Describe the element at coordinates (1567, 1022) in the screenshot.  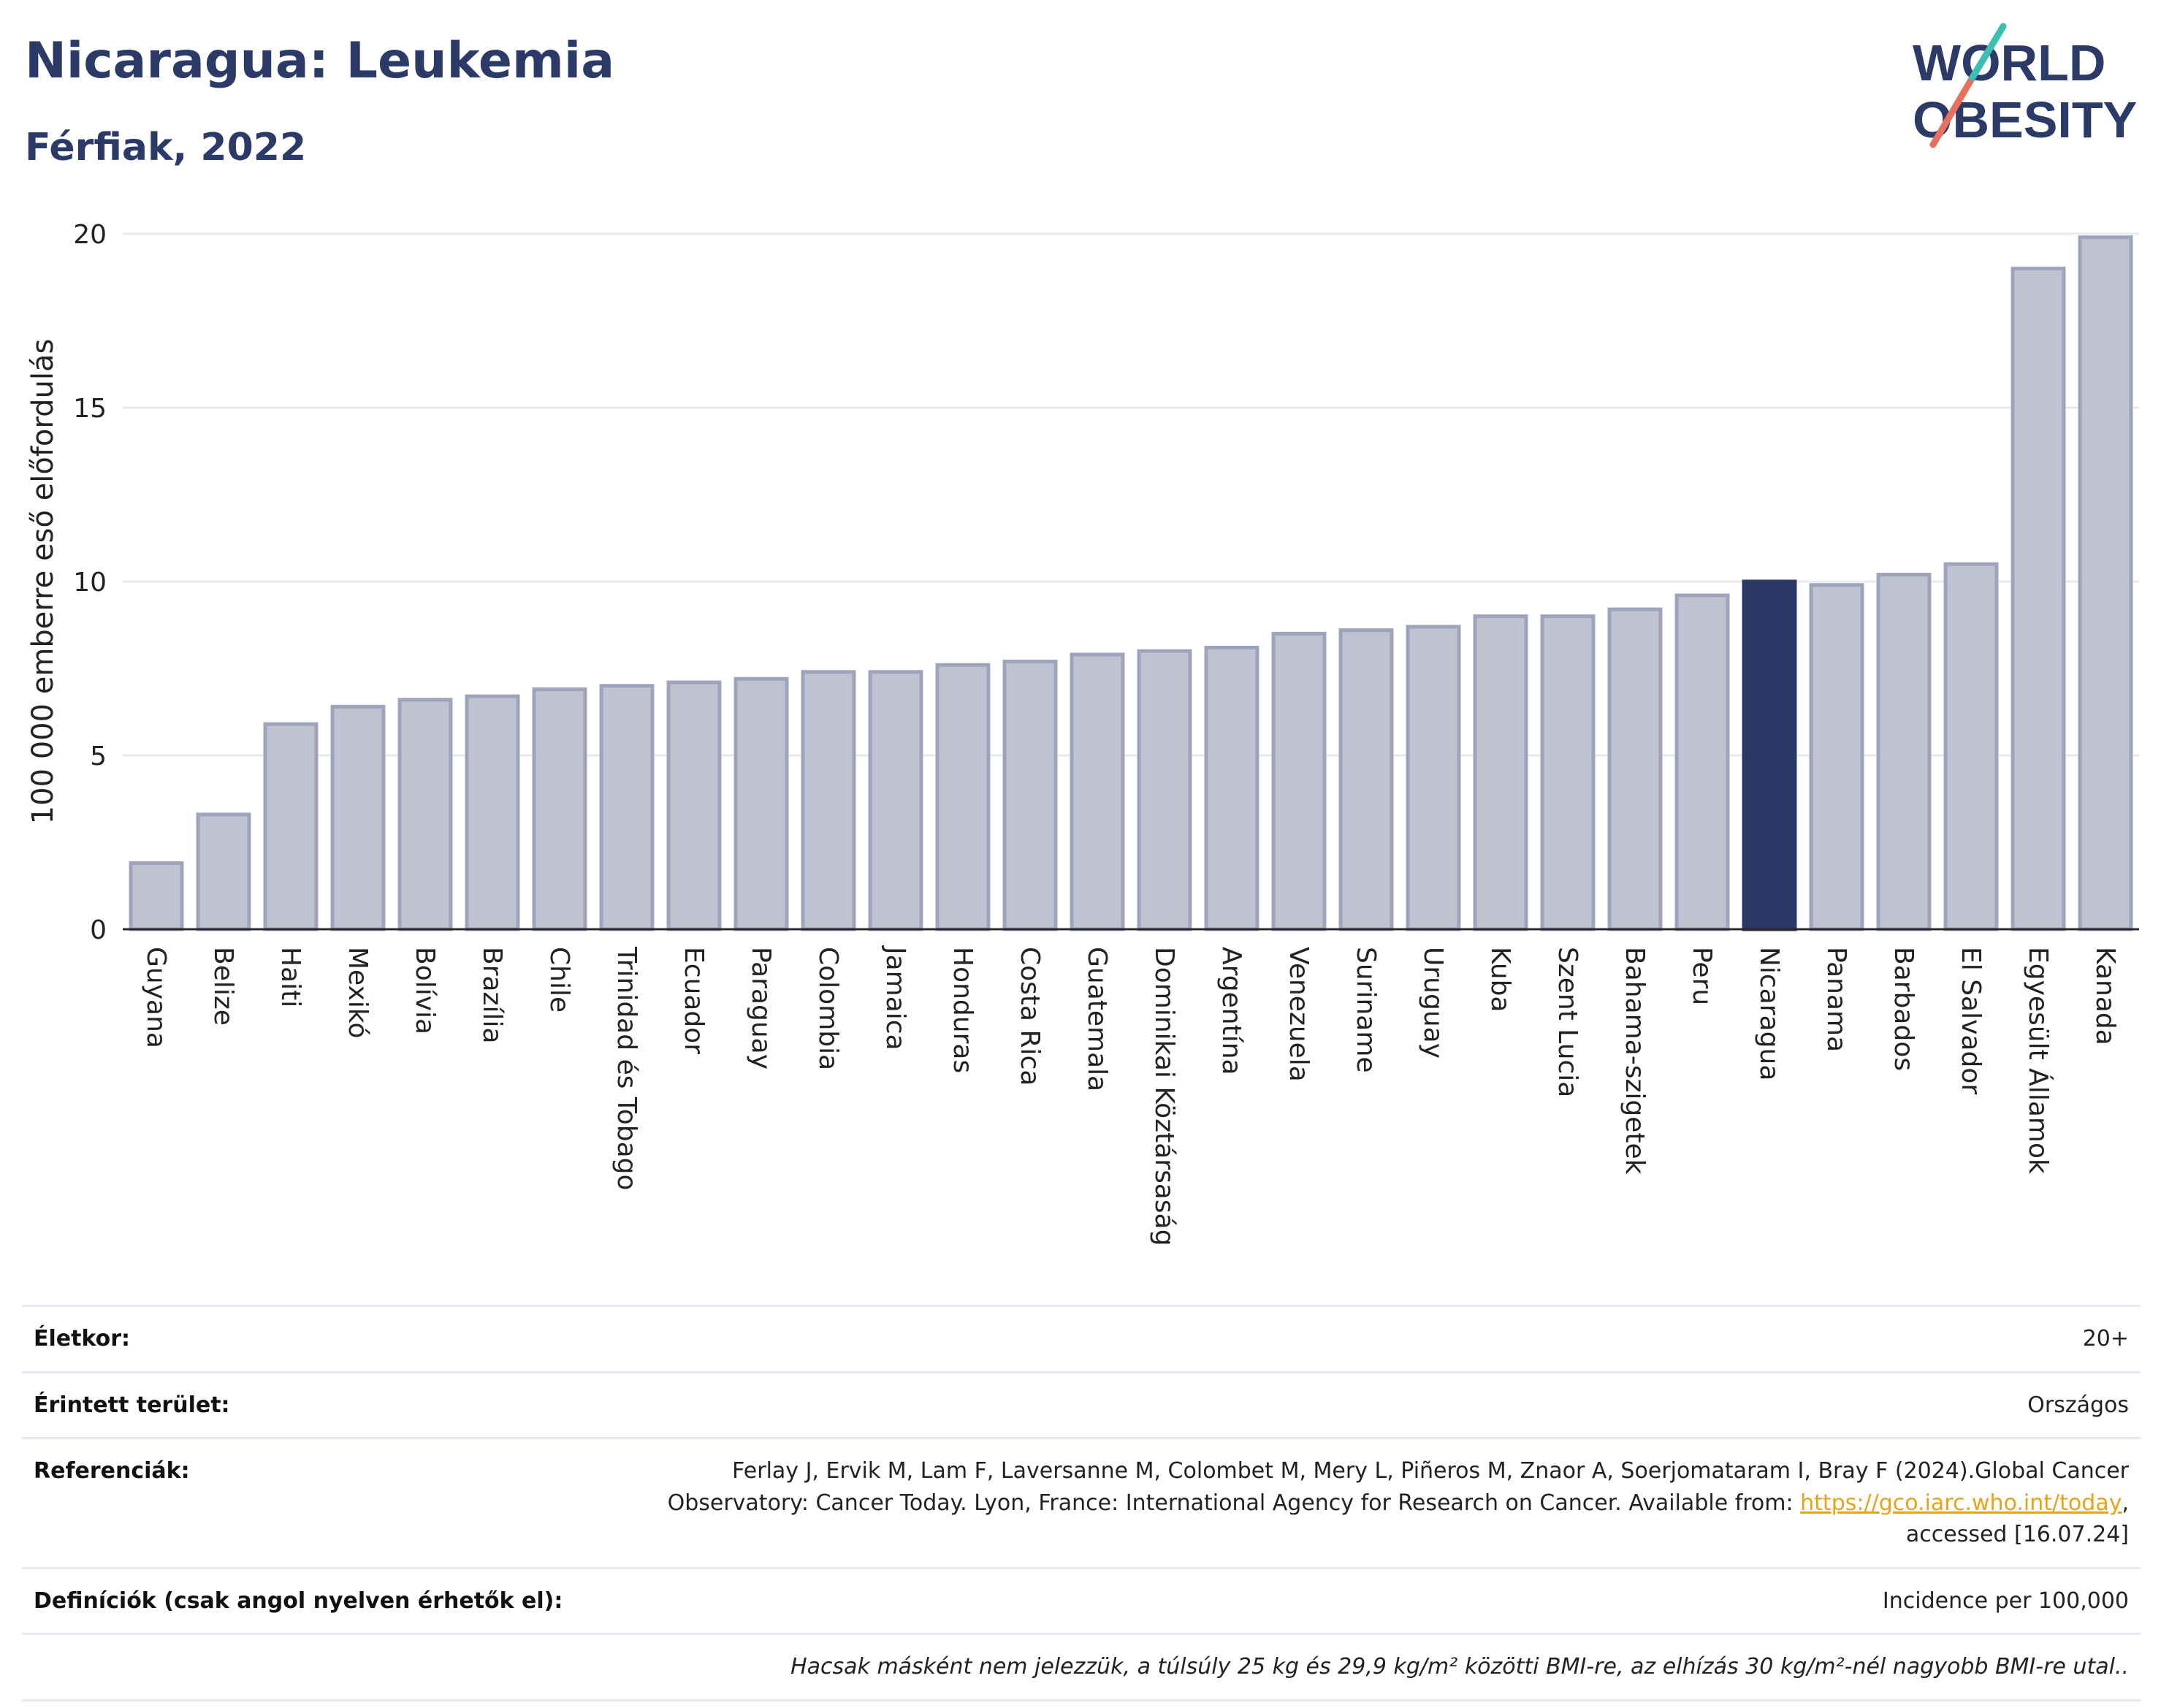
I see `x-tick-label: Szent Lucia` at that location.